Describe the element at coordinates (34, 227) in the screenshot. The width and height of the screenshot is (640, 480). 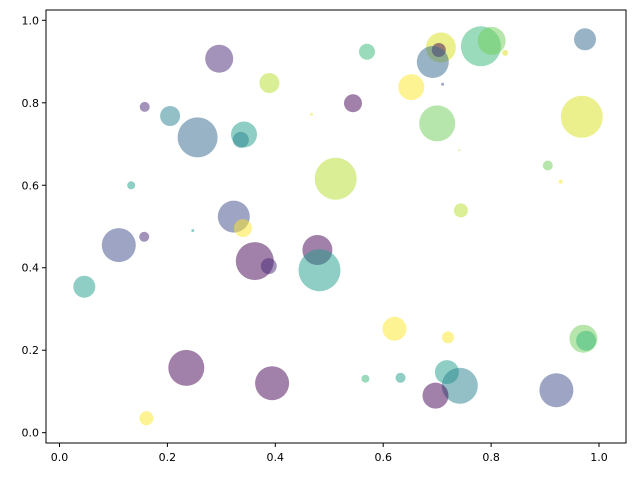
I see `y-axis: 0.0 0.2 0.4 0.6 0.8 1.0` at that location.